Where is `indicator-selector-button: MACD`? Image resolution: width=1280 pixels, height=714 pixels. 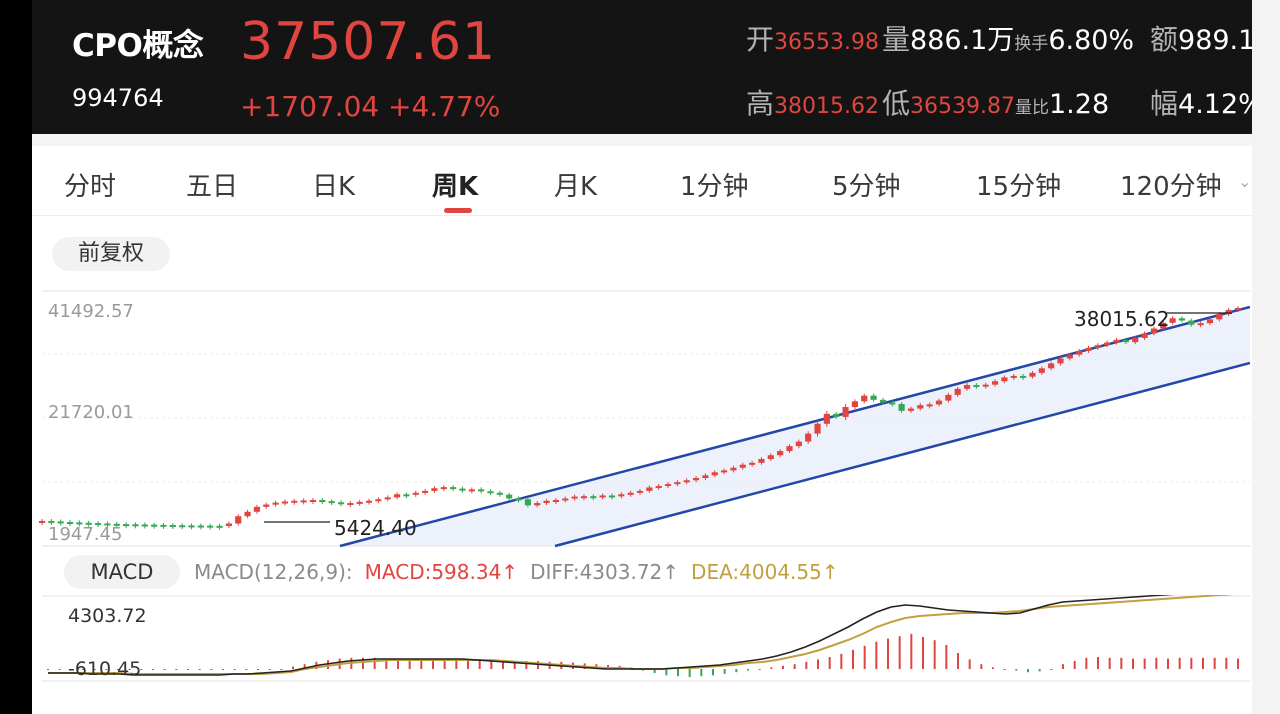
indicator-selector-button: MACD is located at coordinates (122, 572).